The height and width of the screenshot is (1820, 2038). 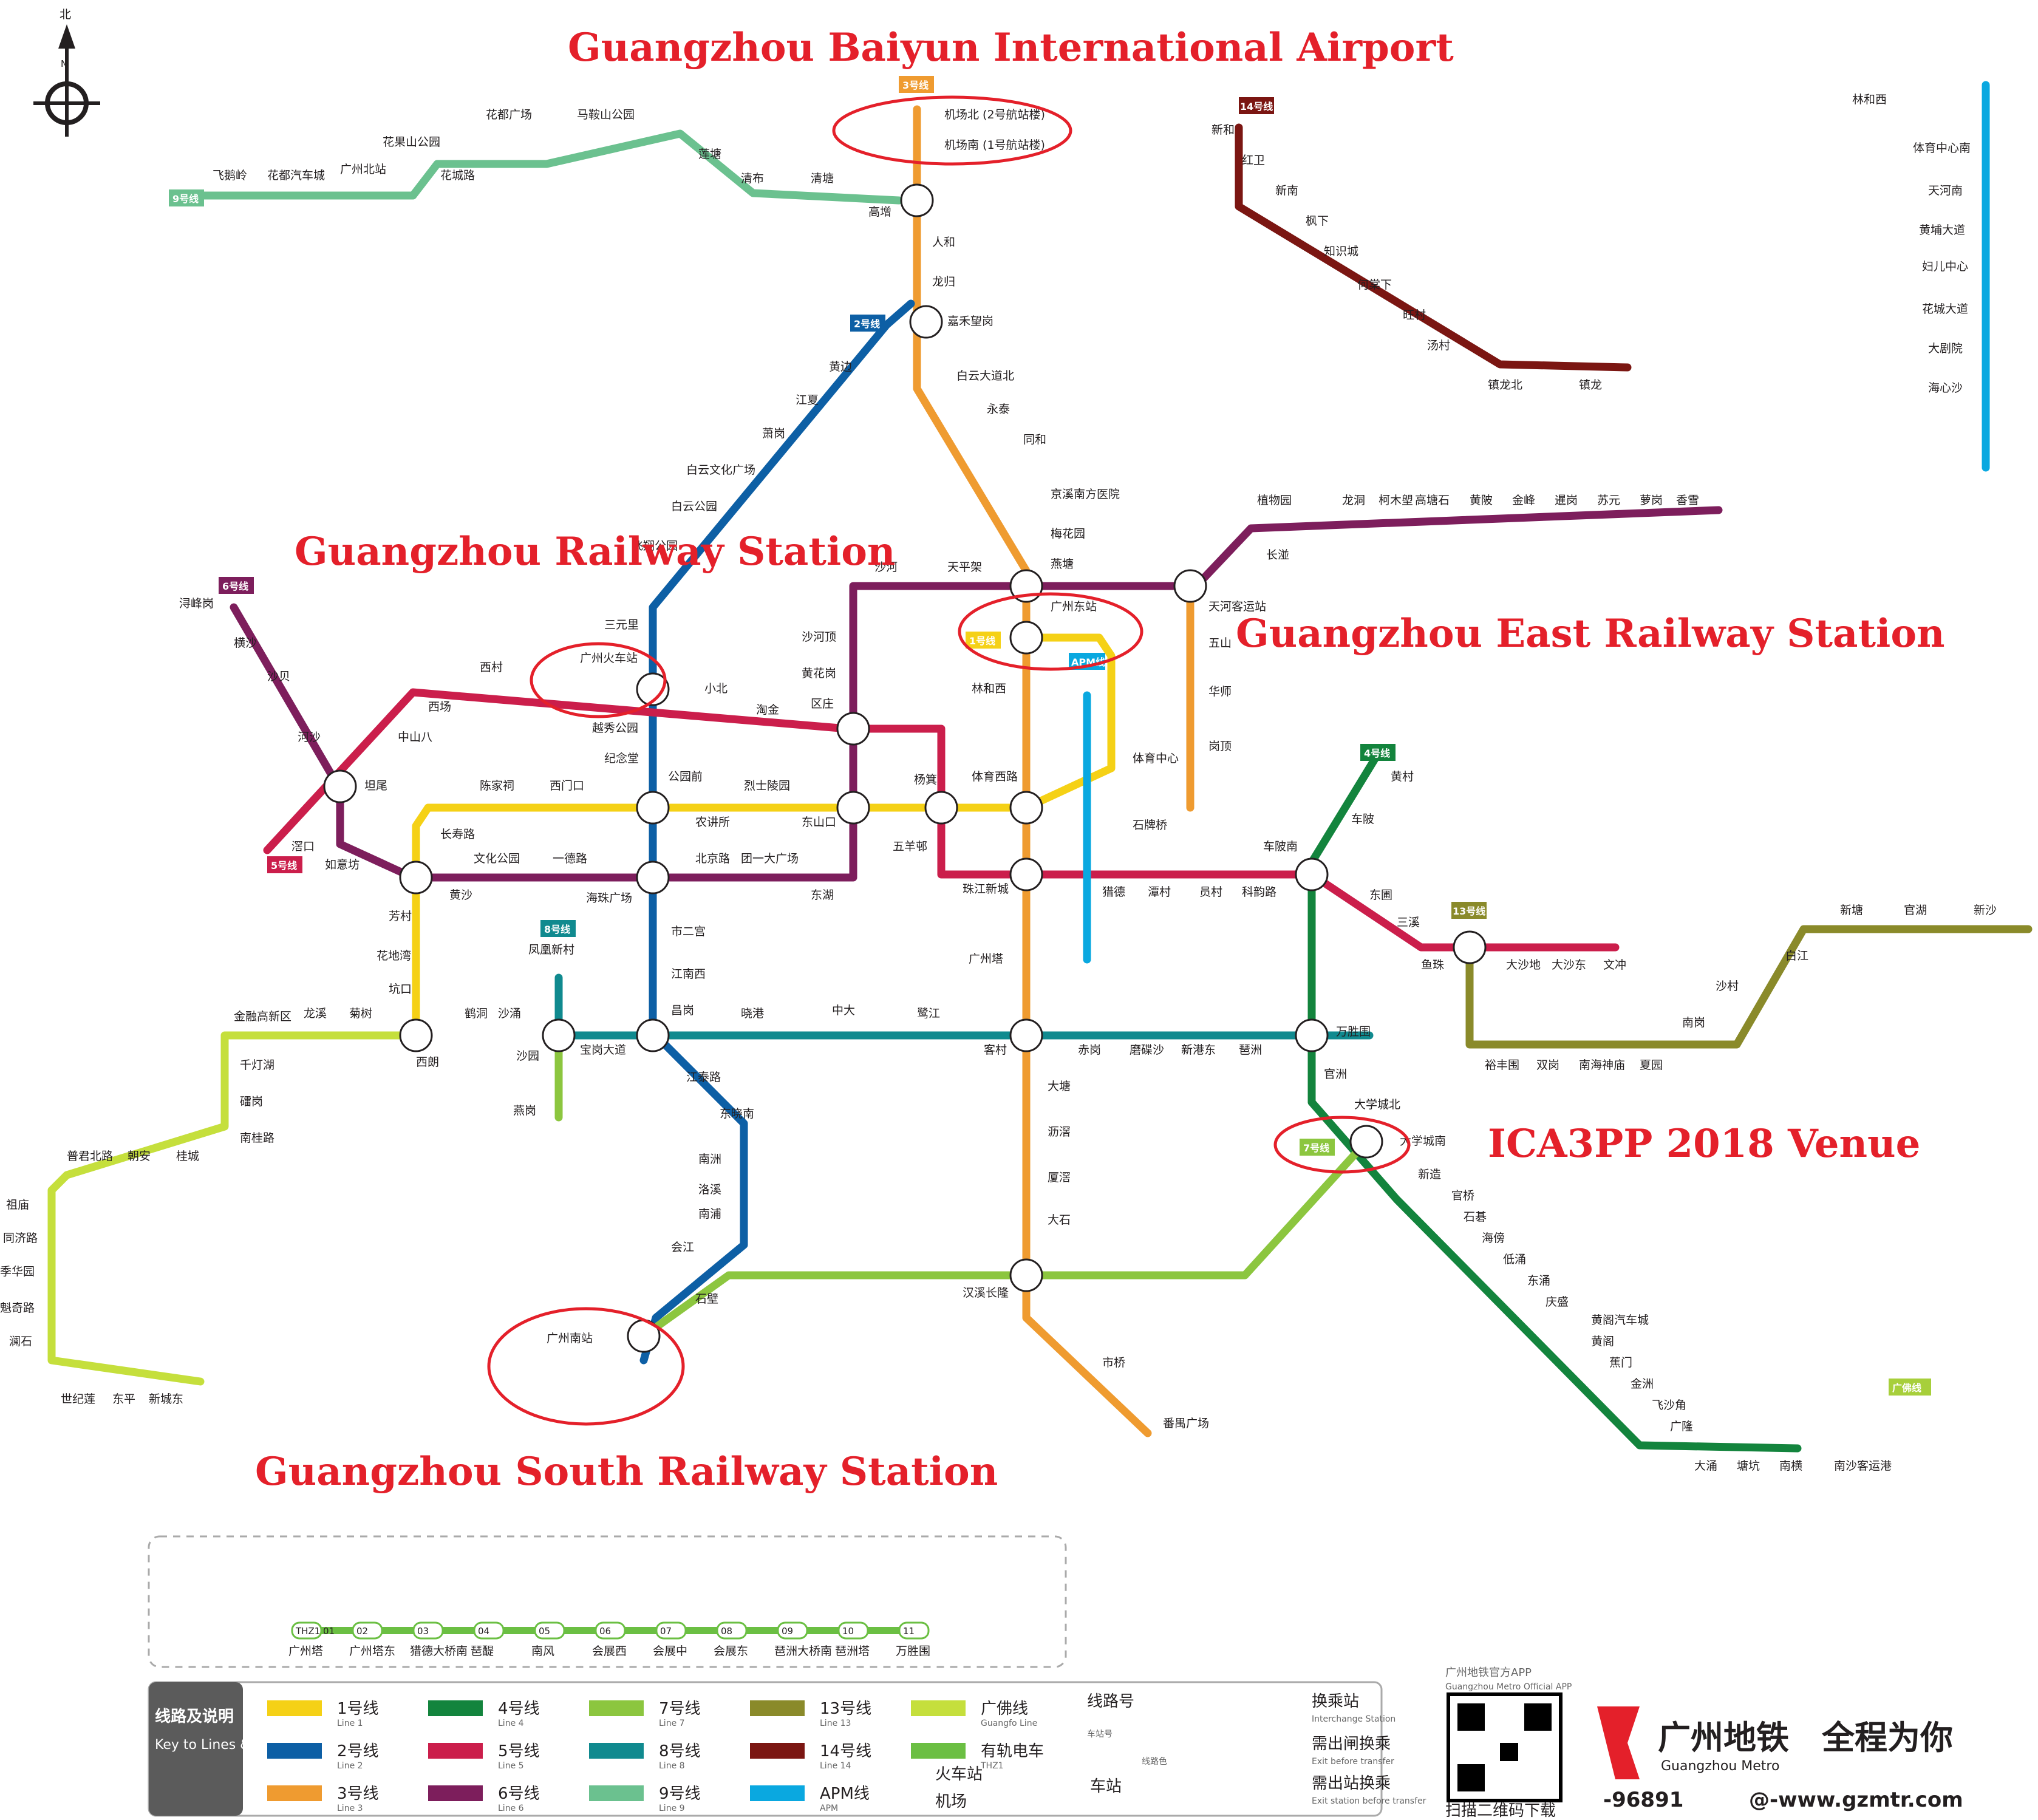 What do you see at coordinates (753, 1013) in the screenshot?
I see `station-label: 晓港` at bounding box center [753, 1013].